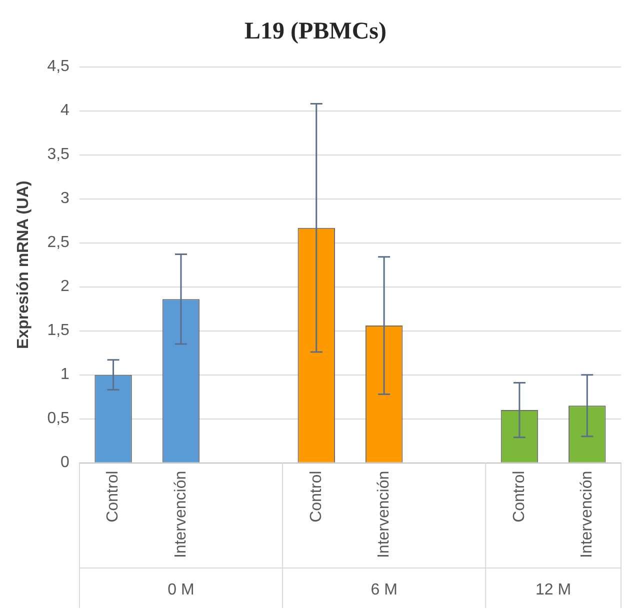  What do you see at coordinates (58, 331) in the screenshot?
I see `y-tick-label: 1,5` at bounding box center [58, 331].